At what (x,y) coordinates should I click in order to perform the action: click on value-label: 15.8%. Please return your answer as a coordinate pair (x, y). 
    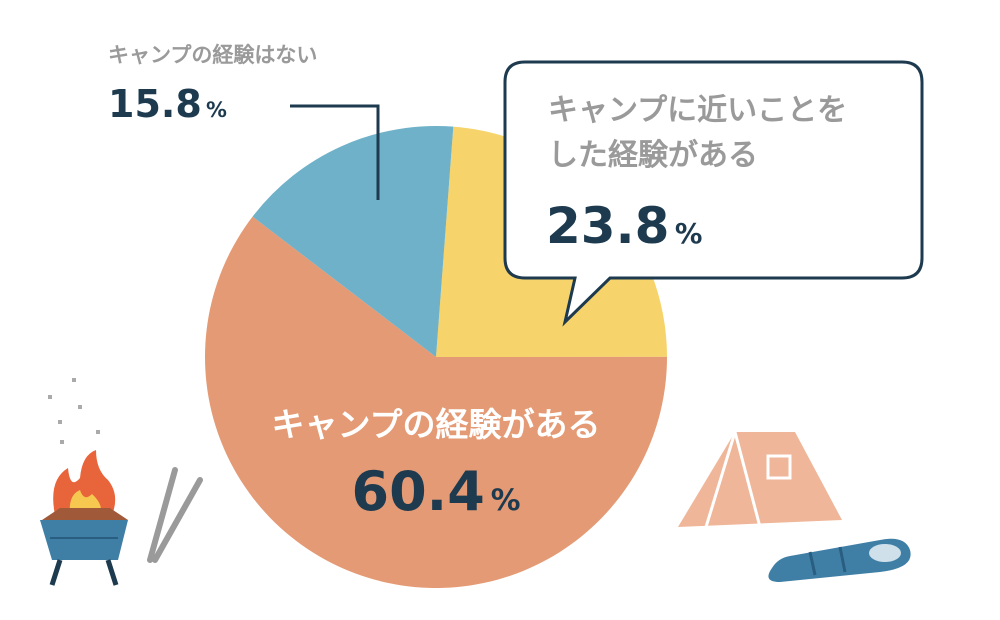
    Looking at the image, I should click on (167, 105).